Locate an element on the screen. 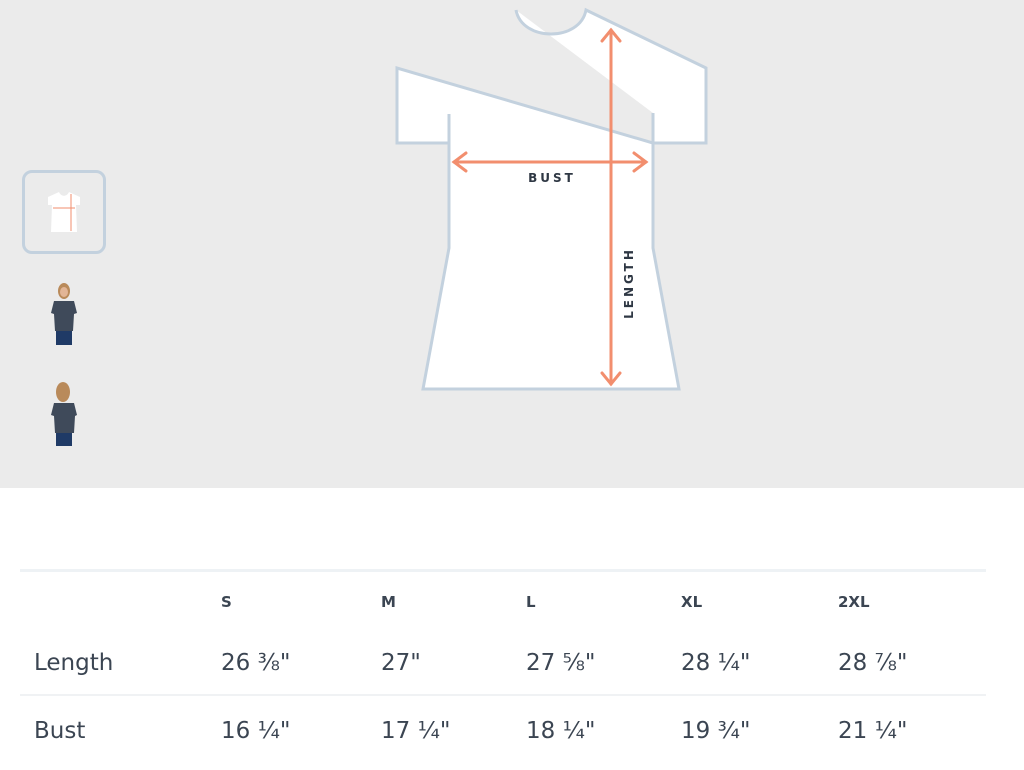 This screenshot has height=770, width=1024. tshirt-diagram-thumbnail-icon is located at coordinates (64, 212).